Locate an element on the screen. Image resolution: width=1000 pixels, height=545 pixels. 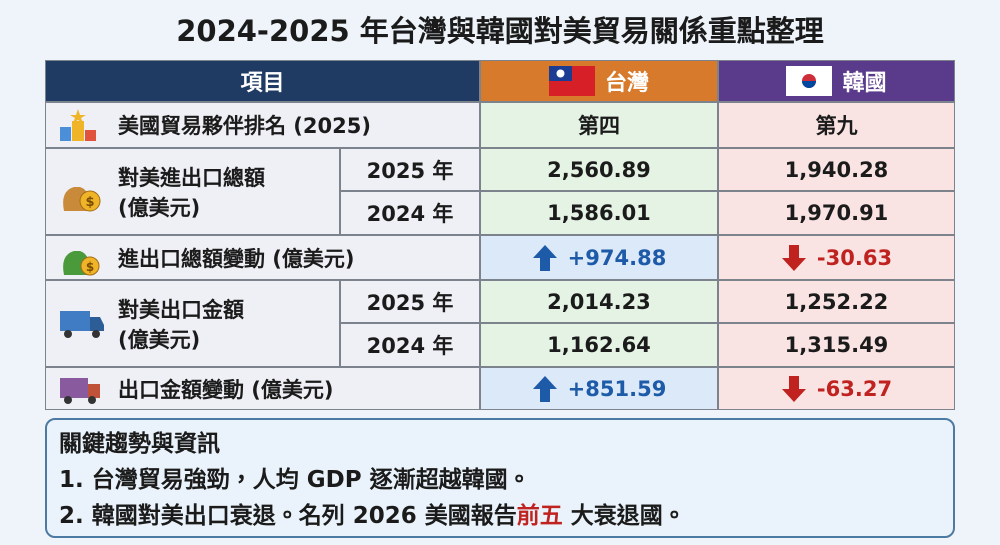
label-text: 美國貿易夥伴排名 (2025) is located at coordinates (244, 126).